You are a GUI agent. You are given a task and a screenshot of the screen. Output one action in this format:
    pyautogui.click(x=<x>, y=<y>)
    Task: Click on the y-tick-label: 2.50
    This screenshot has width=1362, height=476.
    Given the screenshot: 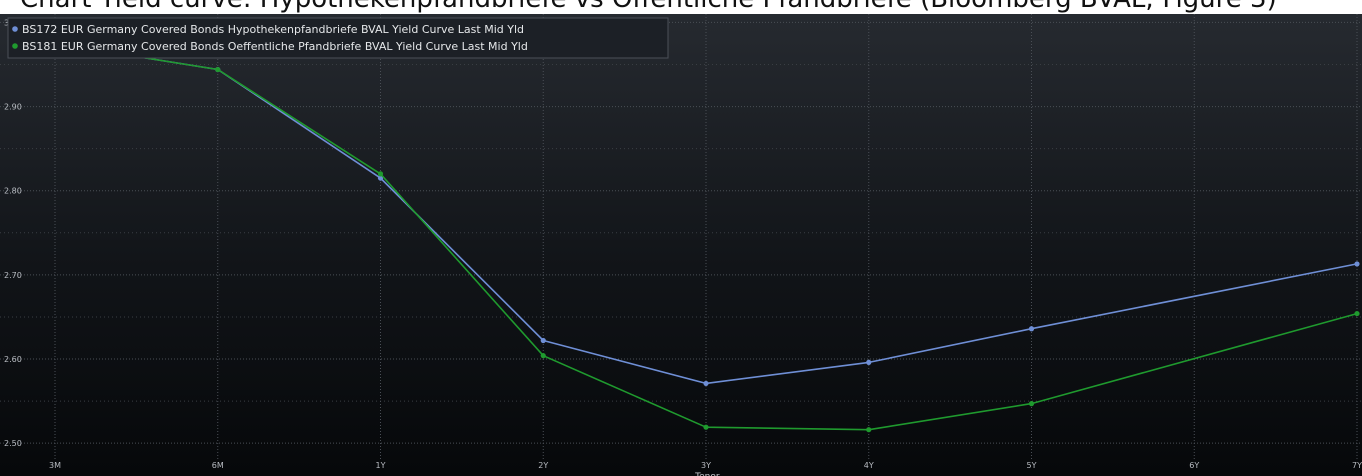 What is the action you would take?
    pyautogui.click(x=13, y=443)
    